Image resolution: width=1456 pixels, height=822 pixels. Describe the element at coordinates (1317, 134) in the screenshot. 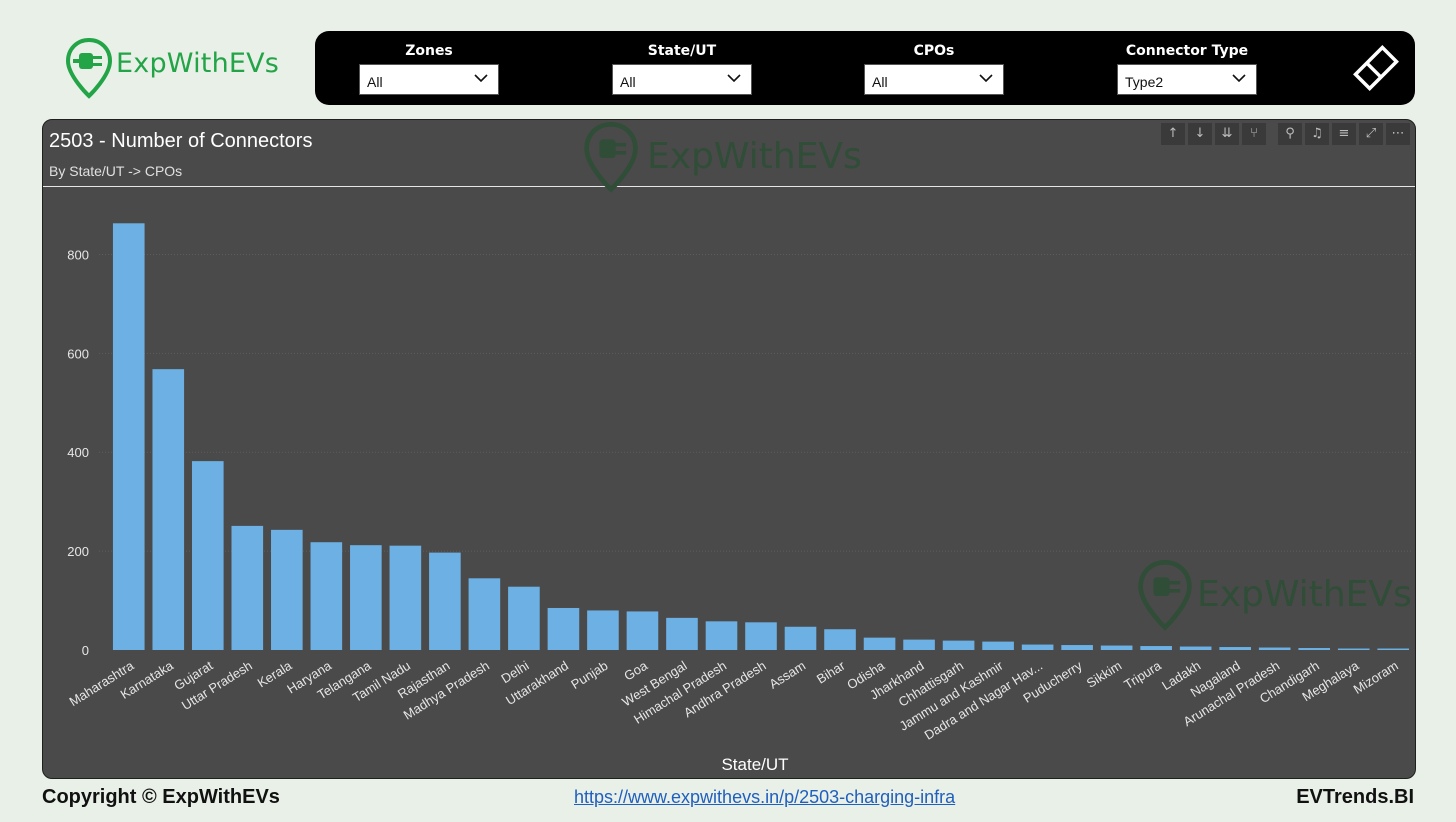

I see `bell-icon: ♫` at that location.